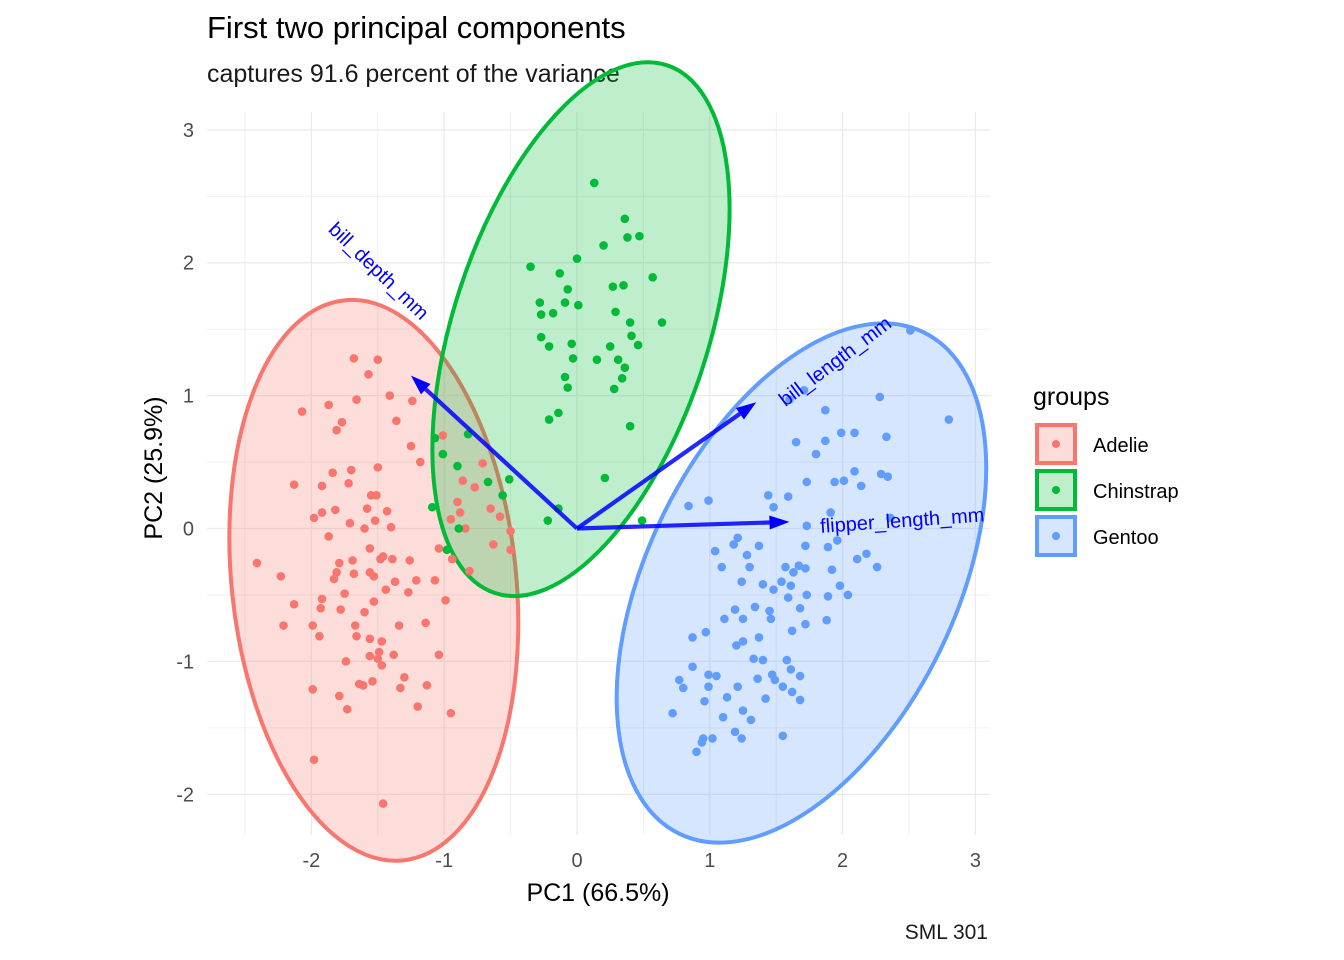 This screenshot has width=1344, height=960. I want to click on legend-label-chinstrap: Chinstrap, so click(1136, 492).